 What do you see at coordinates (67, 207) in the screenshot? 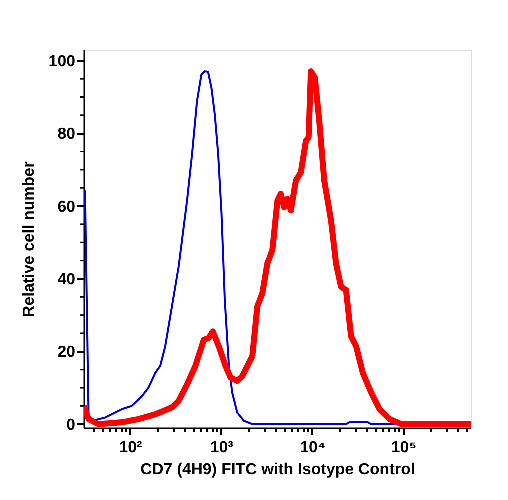
I see `y-tick-label: 60` at bounding box center [67, 207].